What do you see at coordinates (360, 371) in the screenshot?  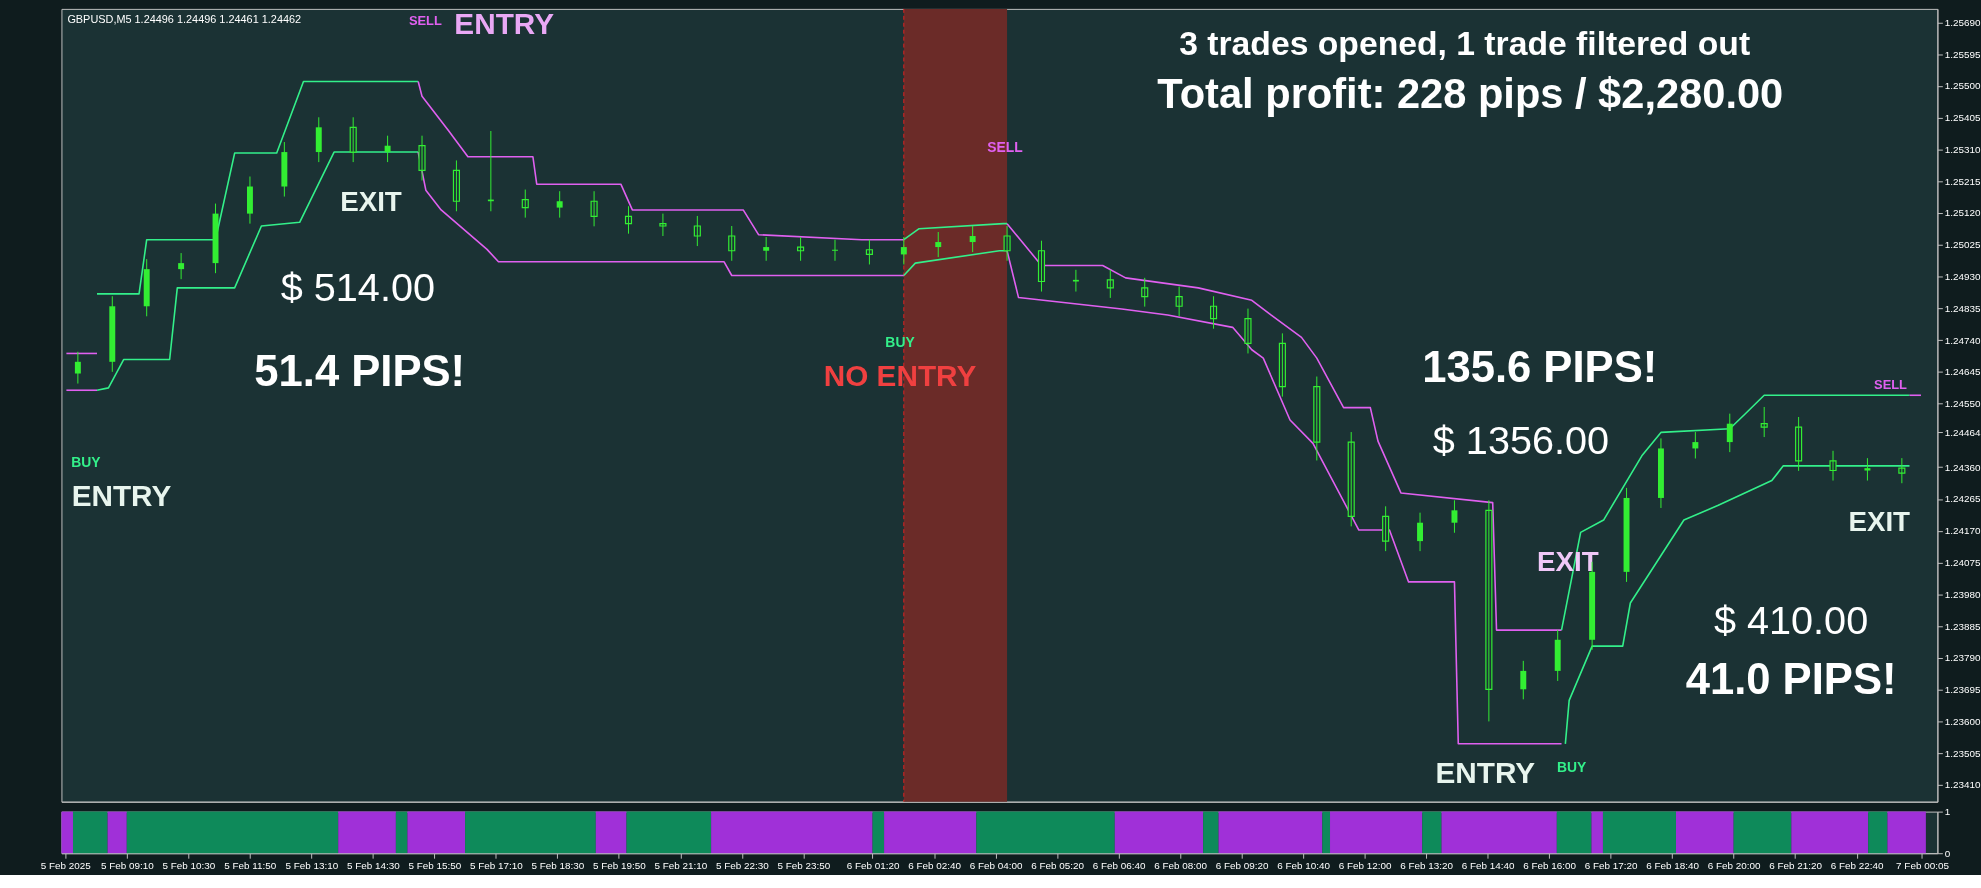 I see `annotation: 51.4 PIPS!` at bounding box center [360, 371].